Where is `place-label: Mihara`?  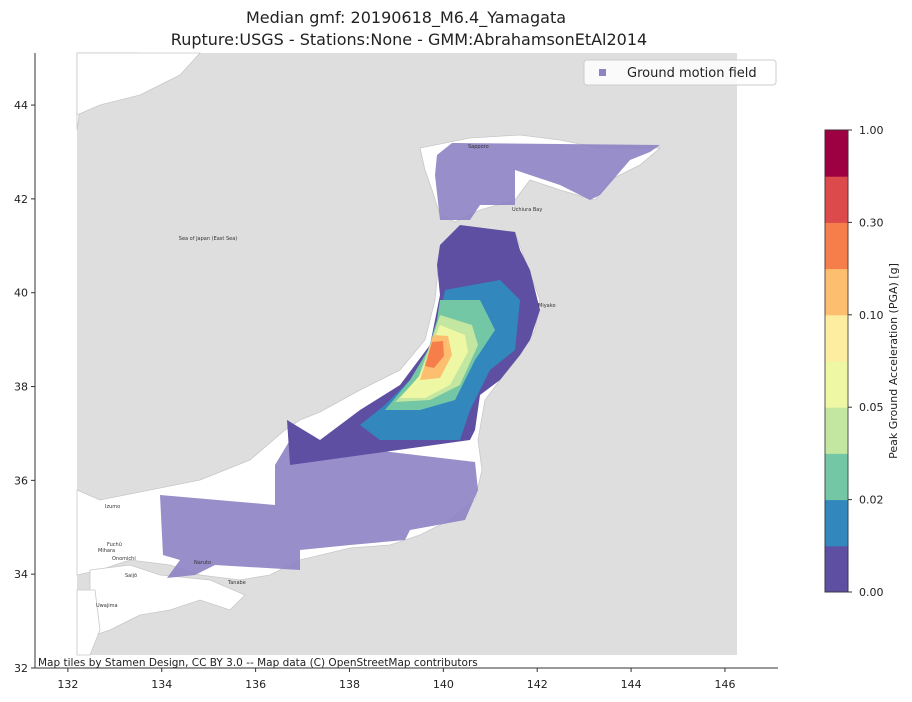
place-label: Mihara is located at coordinates (106, 551).